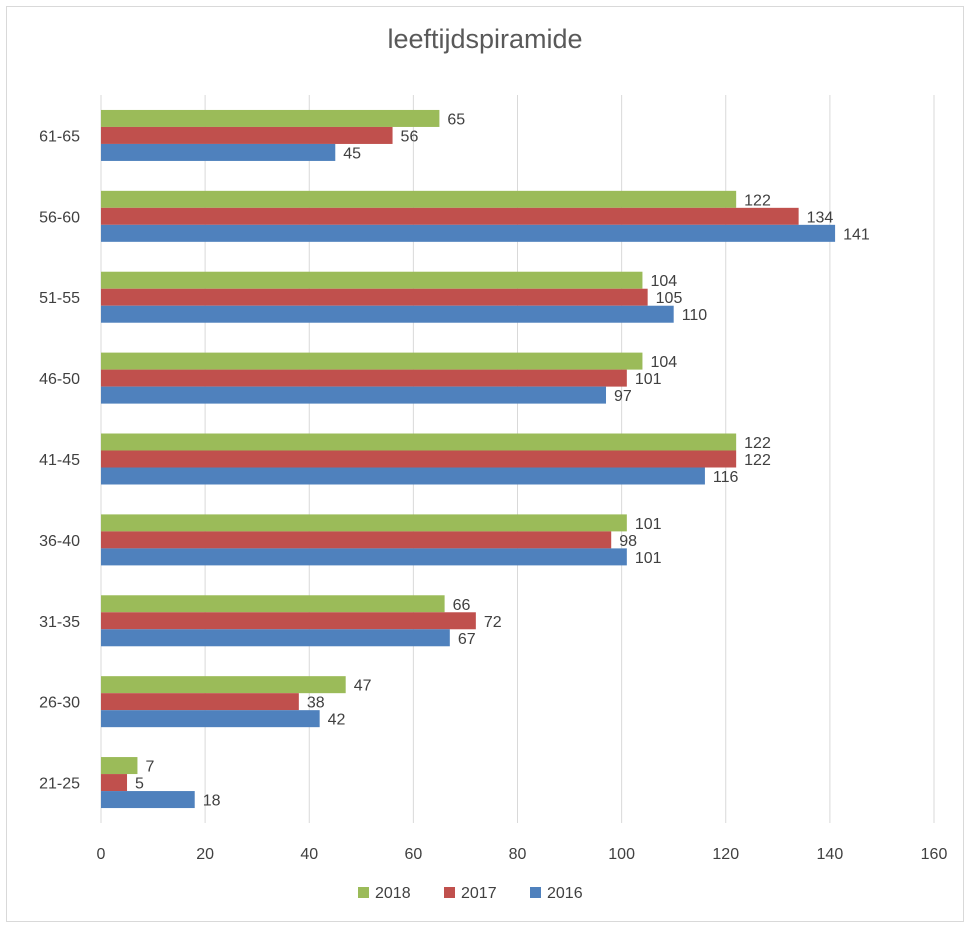  Describe the element at coordinates (621, 854) in the screenshot. I see `x-tick-label: 100` at that location.